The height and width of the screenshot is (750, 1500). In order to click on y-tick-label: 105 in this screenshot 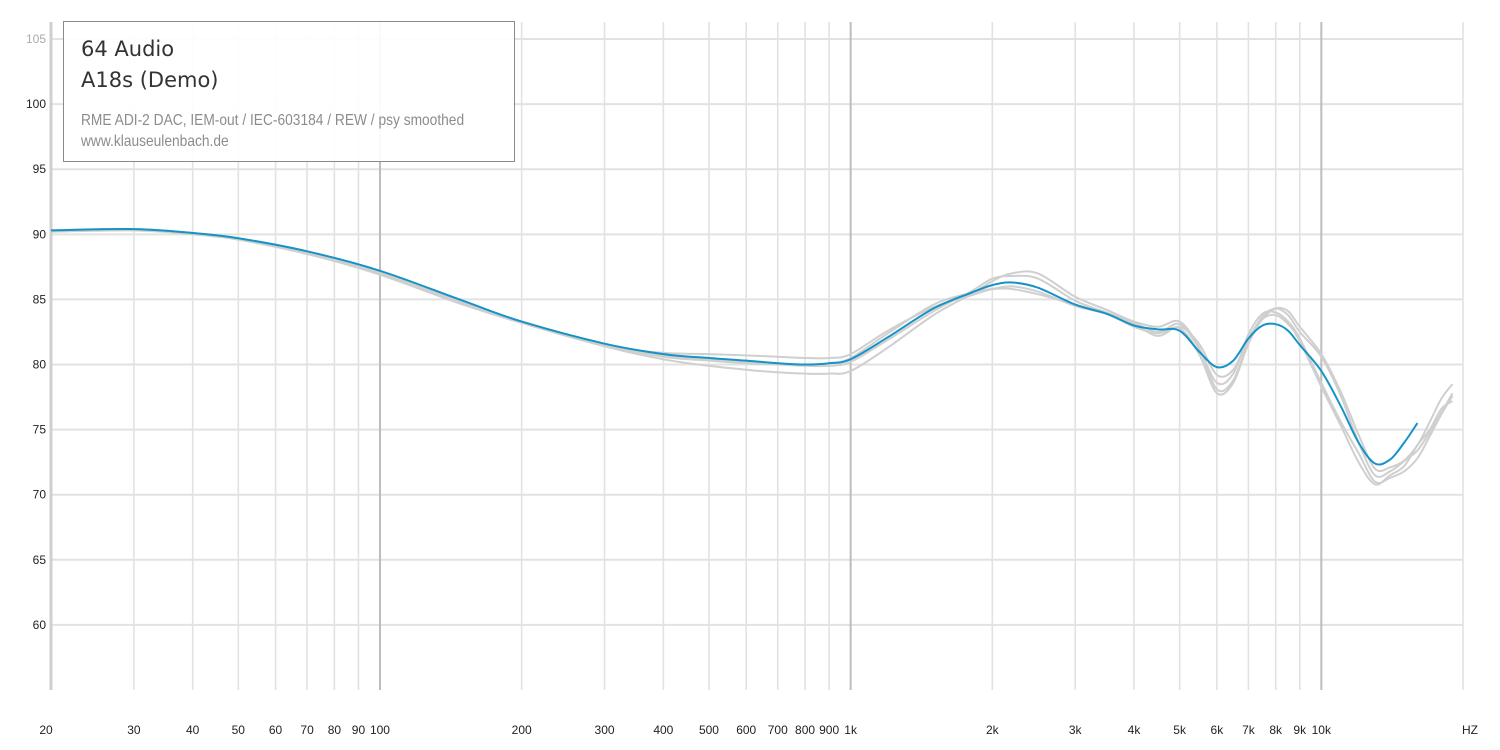, I will do `click(36, 39)`.